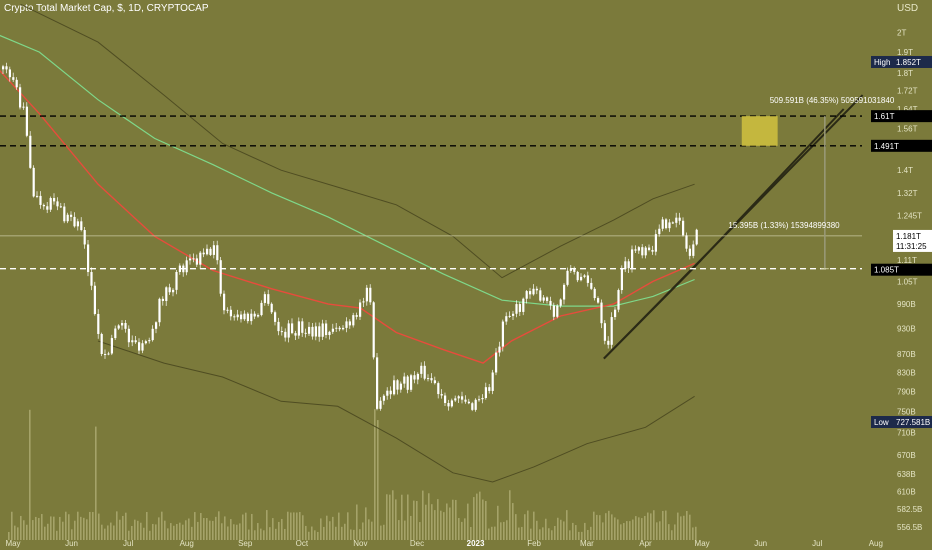 Image resolution: width=932 pixels, height=550 pixels. Describe the element at coordinates (906, 354) in the screenshot. I see `y-tick-label: 870B` at that location.